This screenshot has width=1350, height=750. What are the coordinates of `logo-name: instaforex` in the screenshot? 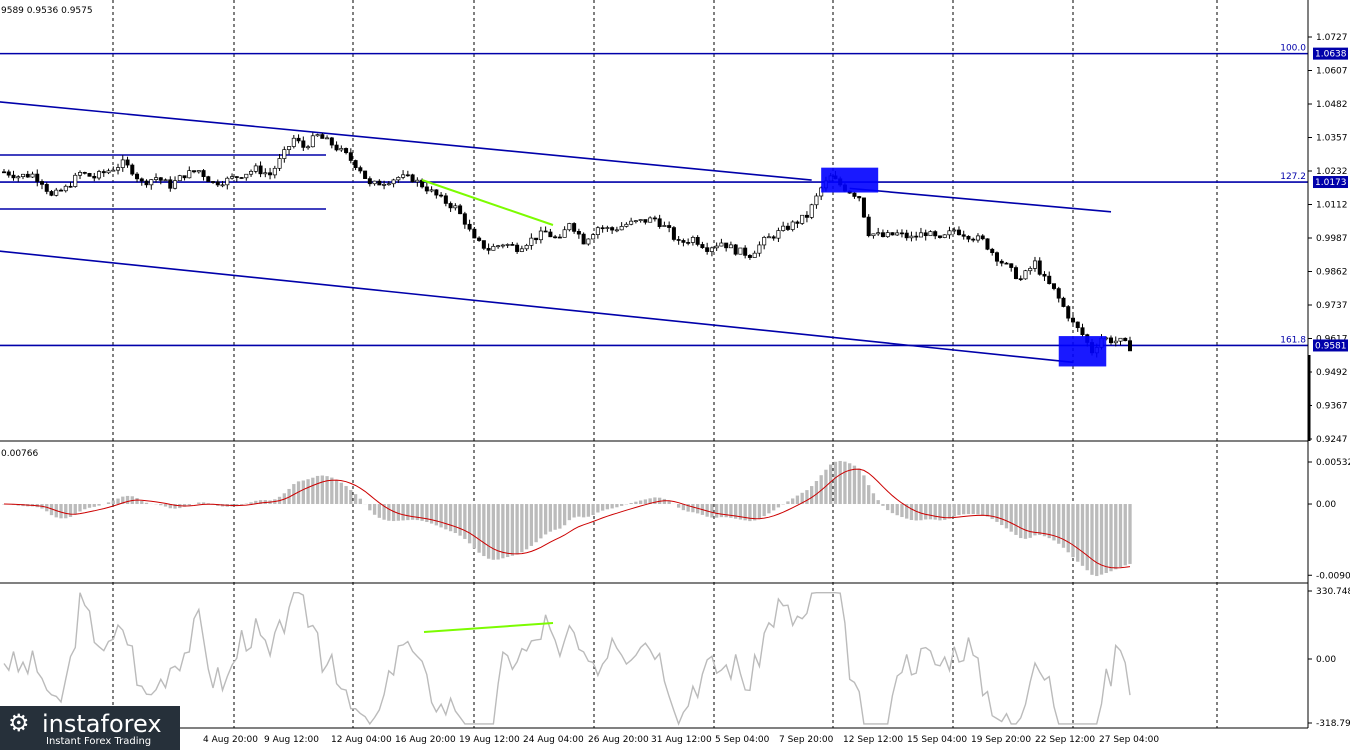 It's located at (102, 724).